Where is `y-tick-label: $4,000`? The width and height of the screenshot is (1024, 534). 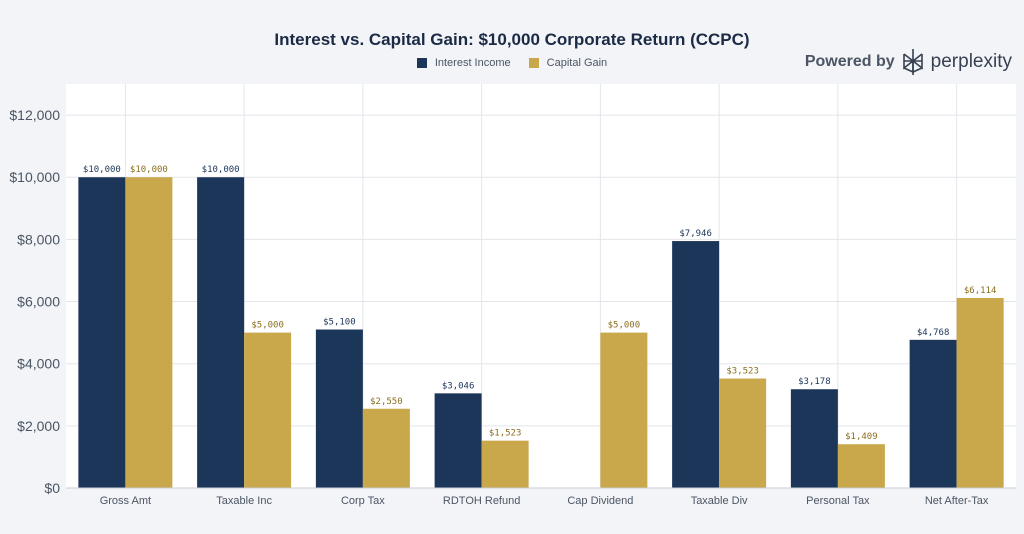
y-tick-label: $4,000 is located at coordinates (38, 364).